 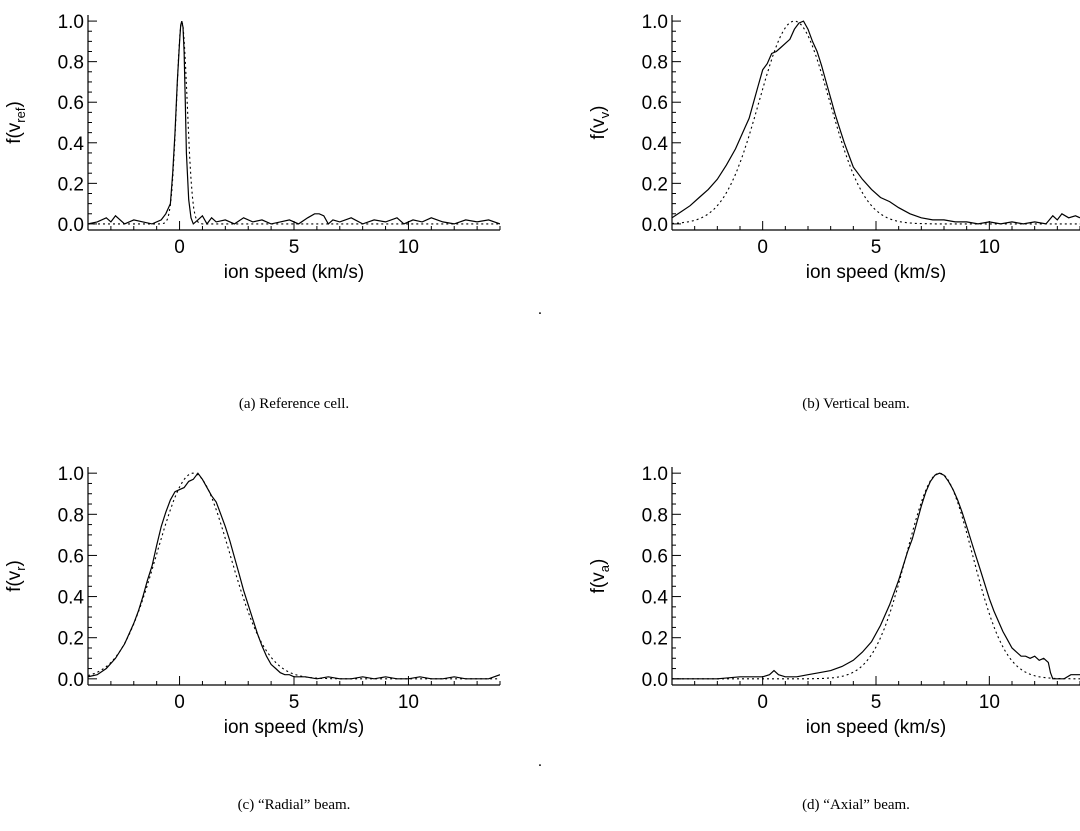 What do you see at coordinates (598, 109) in the screenshot?
I see `chart-b-y-label-close: )` at bounding box center [598, 109].